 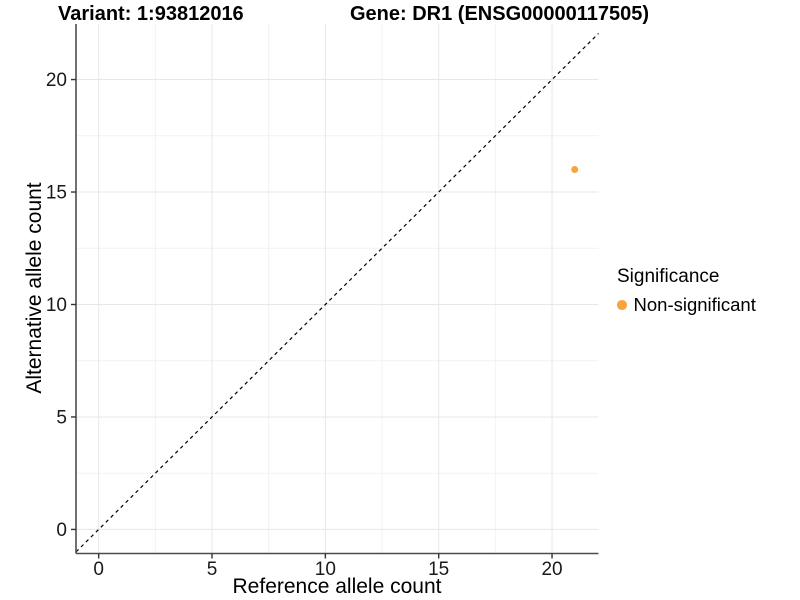 I want to click on y-axis-label: Alternative allele count, so click(x=34, y=288).